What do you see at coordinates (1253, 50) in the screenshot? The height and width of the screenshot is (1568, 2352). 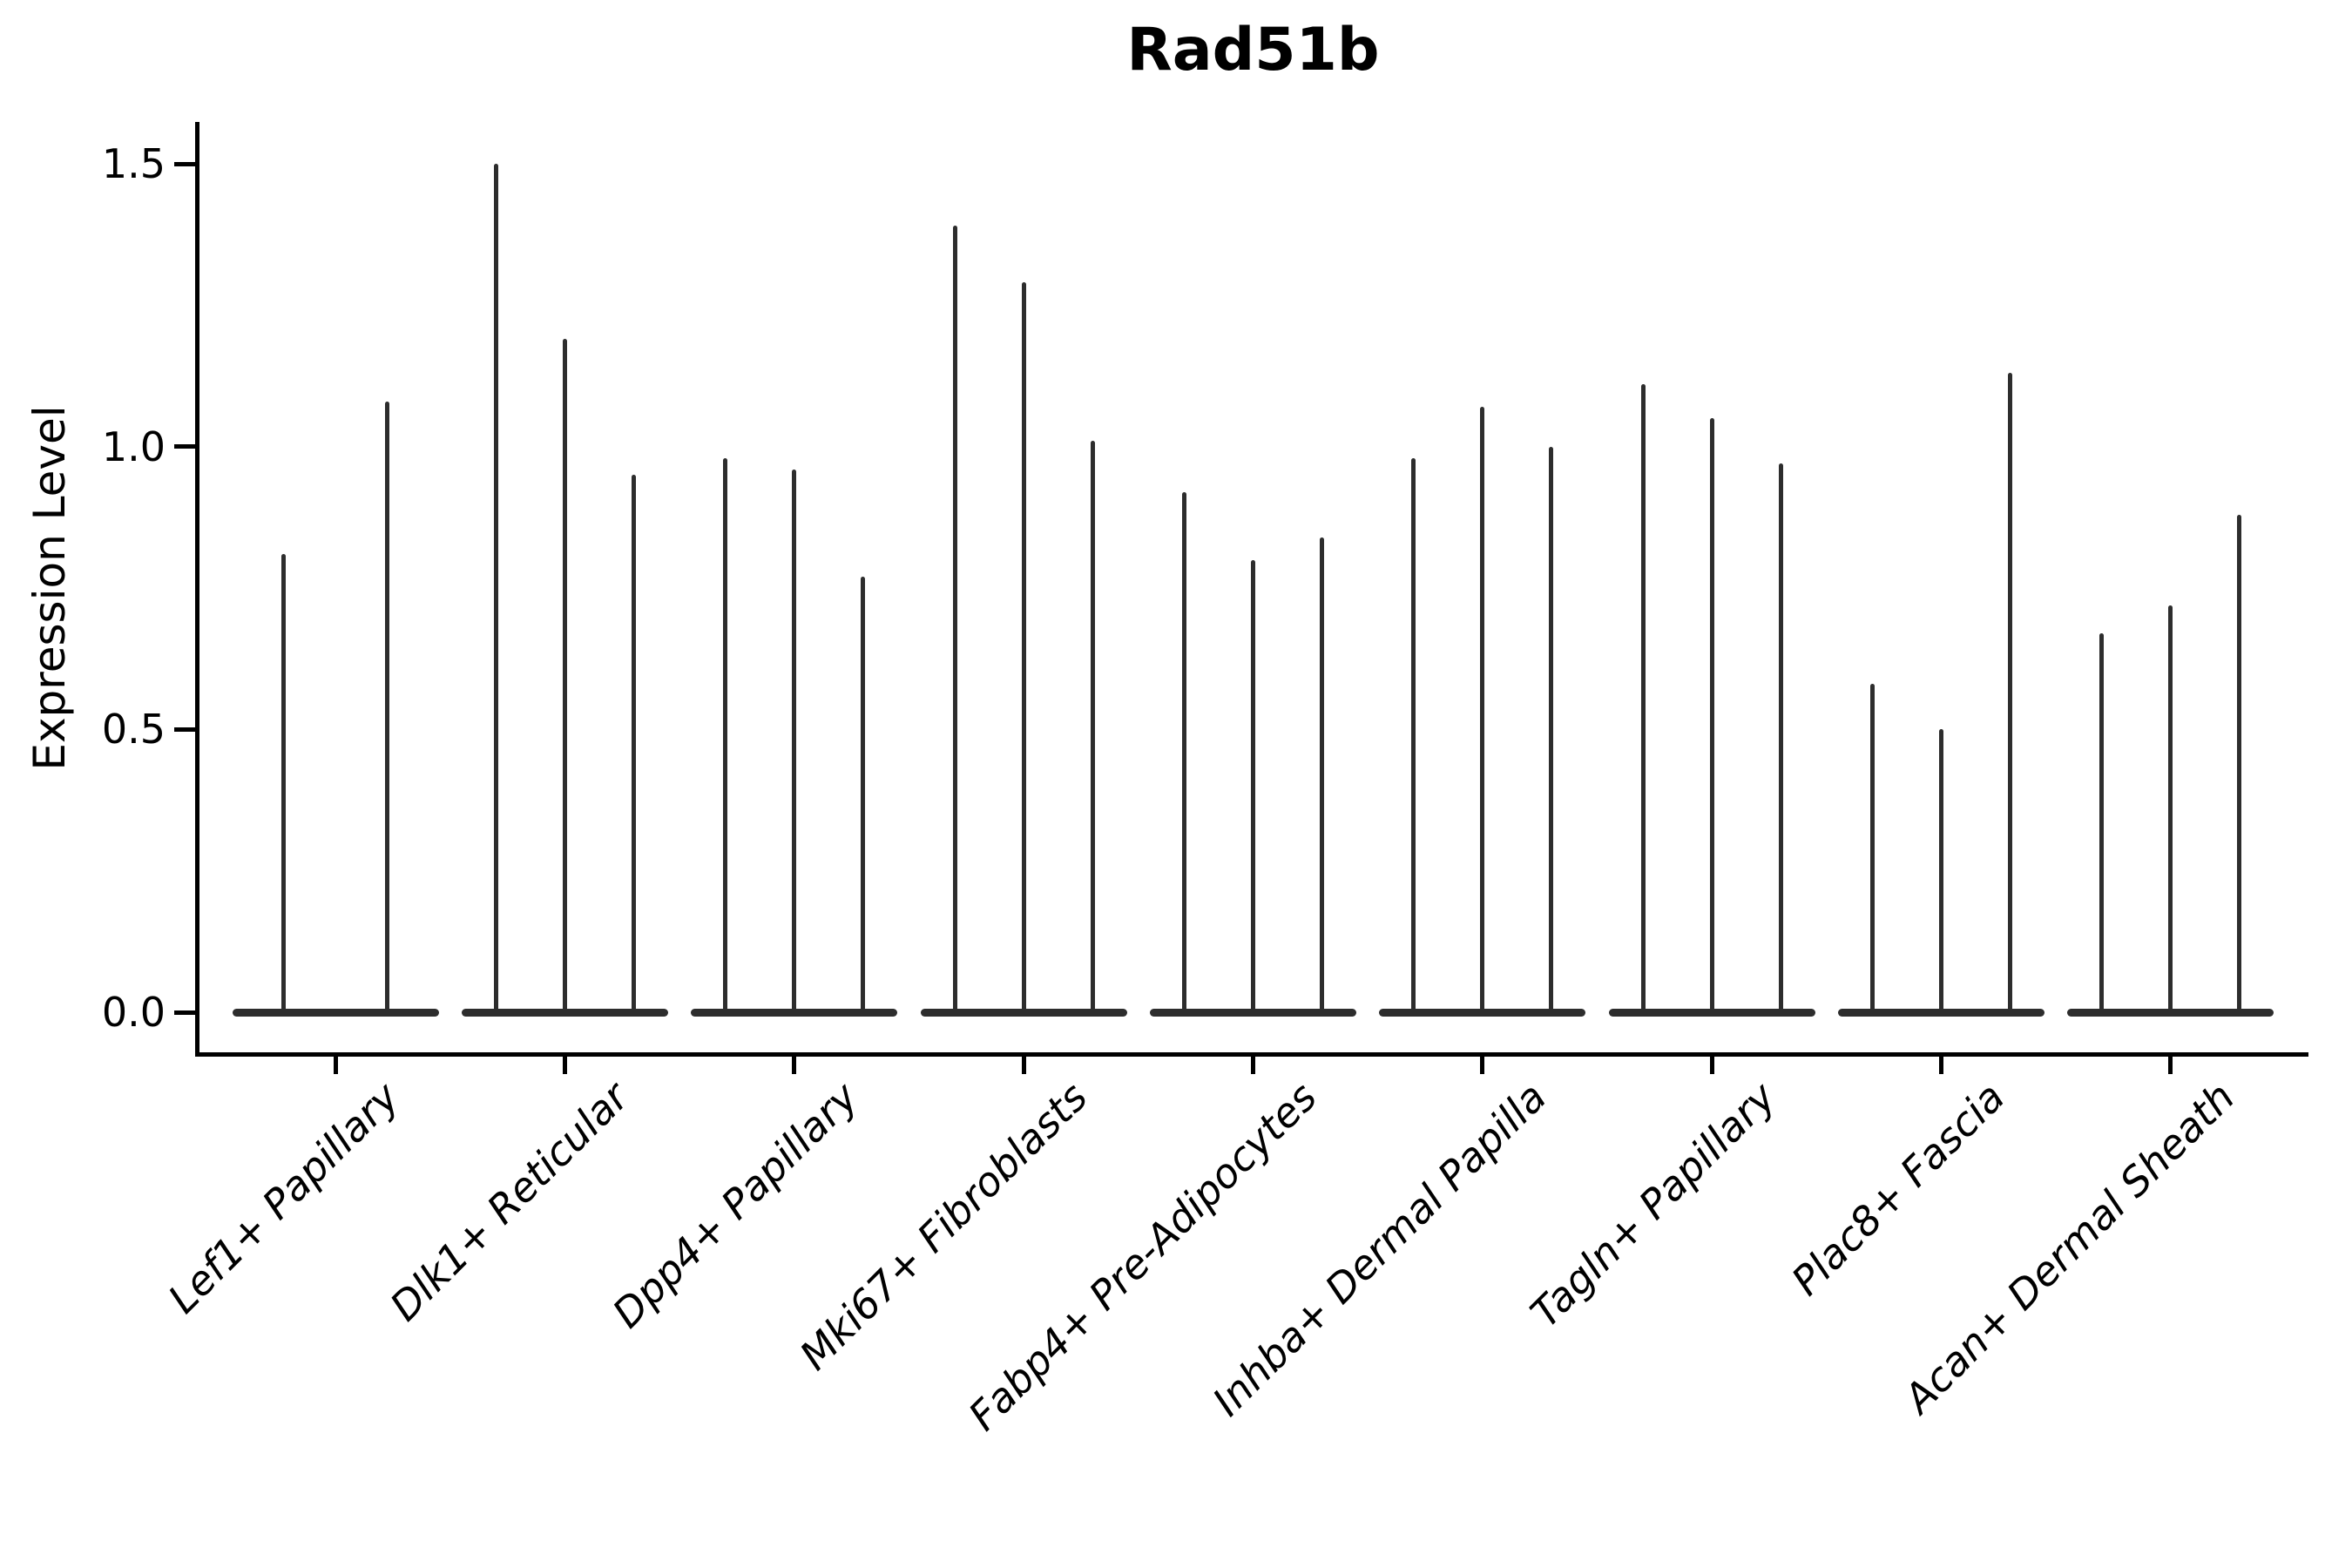 I see `chart-title: Rad51b` at bounding box center [1253, 50].